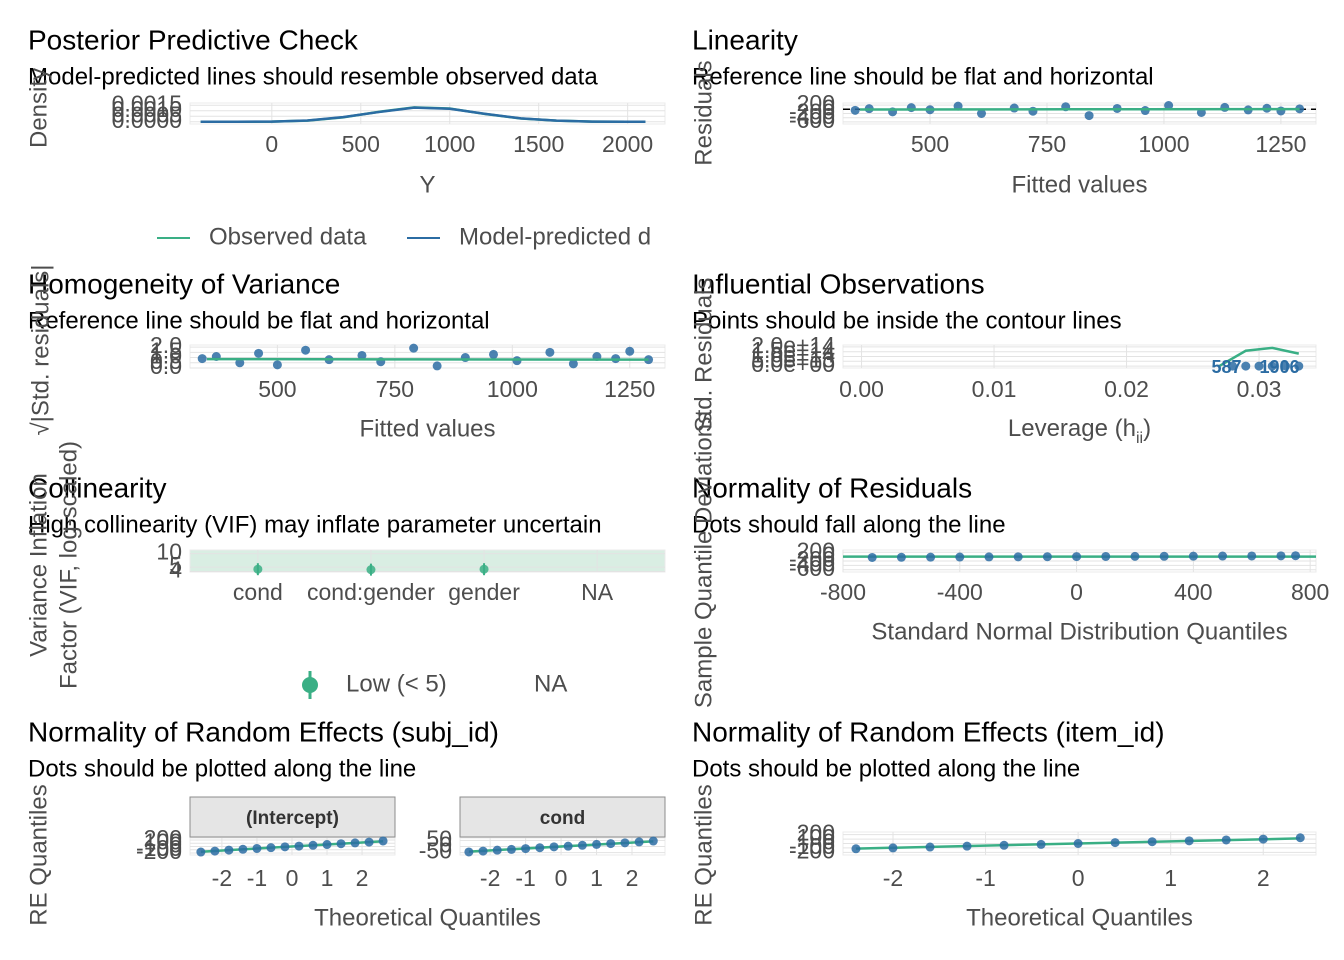 Image resolution: width=1344 pixels, height=960 pixels. I want to click on panel-title: Collinearity, so click(97, 487).